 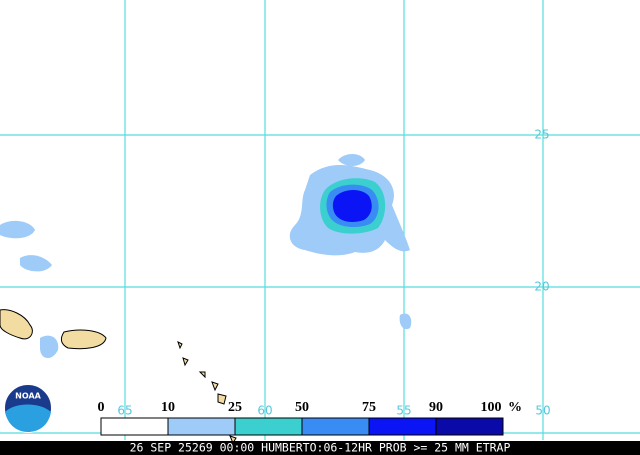 I want to click on lat-label: 20, so click(x=541, y=287).